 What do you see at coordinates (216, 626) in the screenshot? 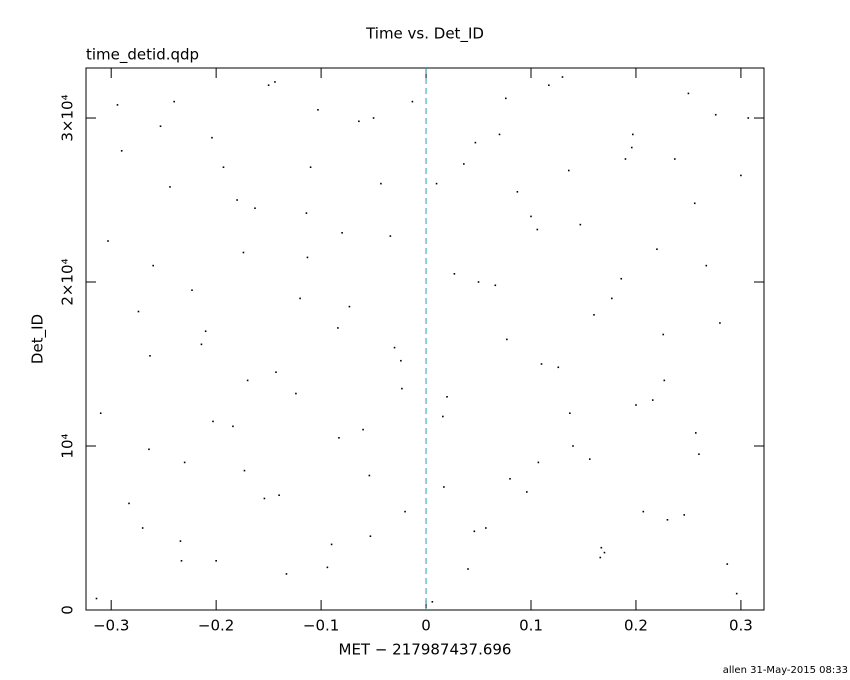
I see `x-tick-label: −0.2` at bounding box center [216, 626].